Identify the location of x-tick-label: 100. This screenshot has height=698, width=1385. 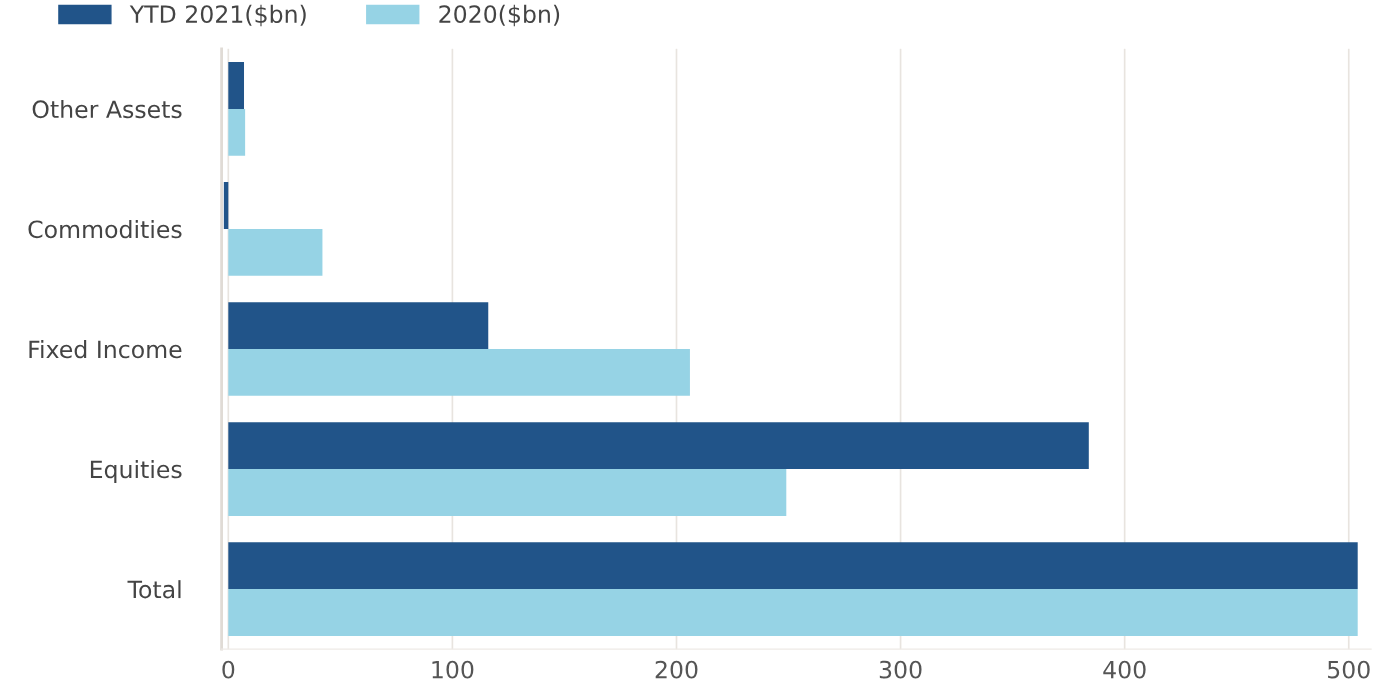
(453, 669).